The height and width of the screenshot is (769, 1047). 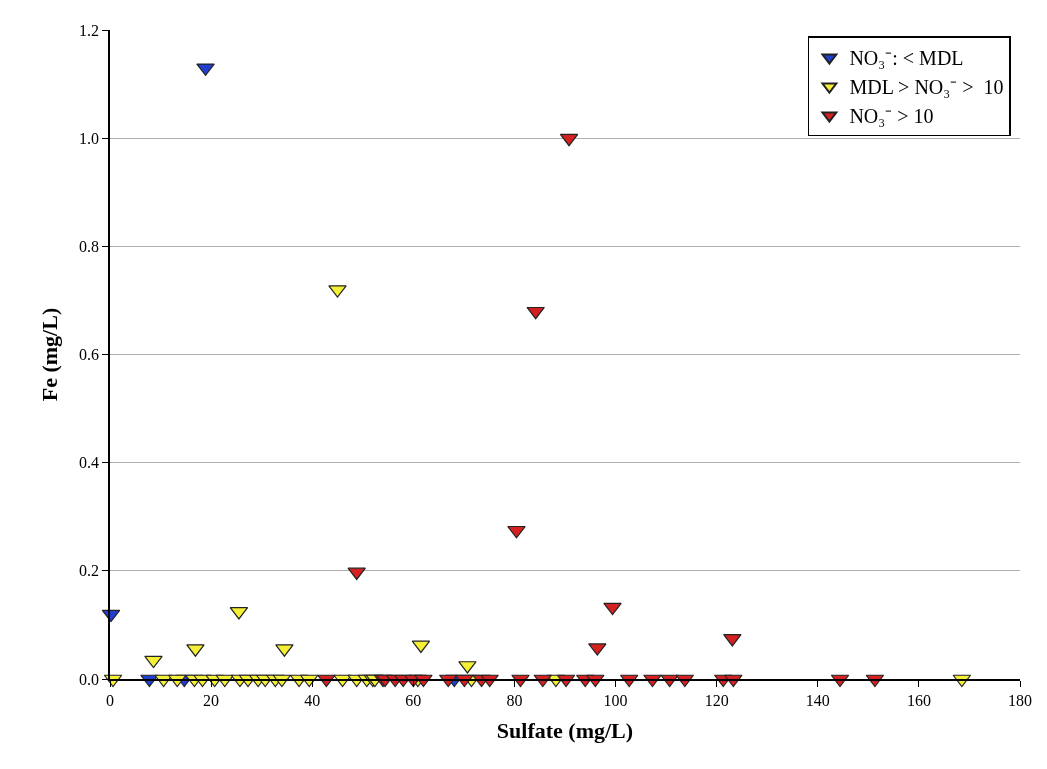 What do you see at coordinates (50, 354) in the screenshot?
I see `y-axis-title: Fe (mg/L)` at bounding box center [50, 354].